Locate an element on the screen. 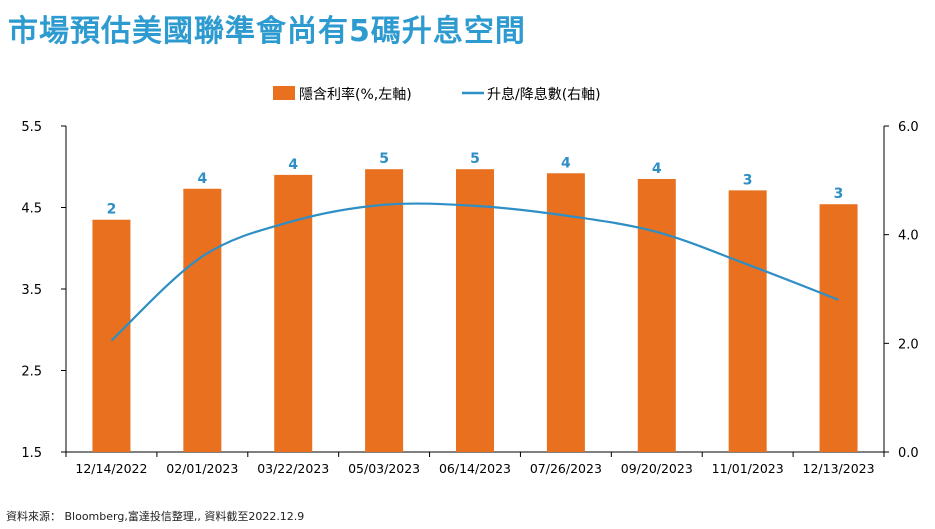  x-tick-label: 07/26/2023 is located at coordinates (566, 468).